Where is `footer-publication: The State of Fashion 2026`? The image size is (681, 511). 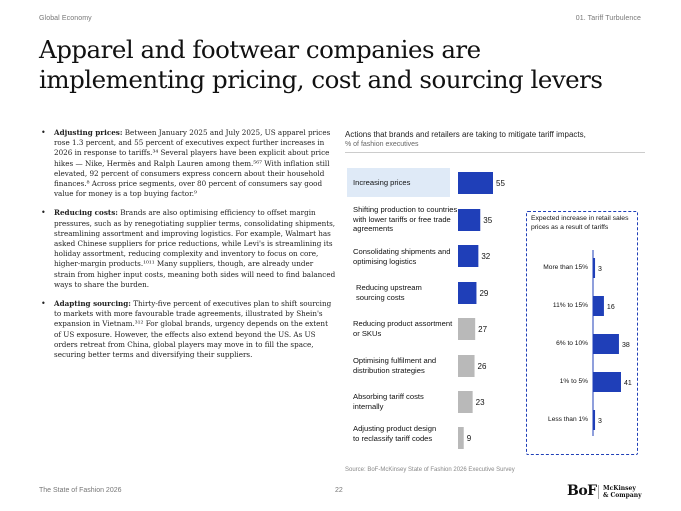
footer-publication: The State of Fashion 2026 is located at coordinates (80, 490).